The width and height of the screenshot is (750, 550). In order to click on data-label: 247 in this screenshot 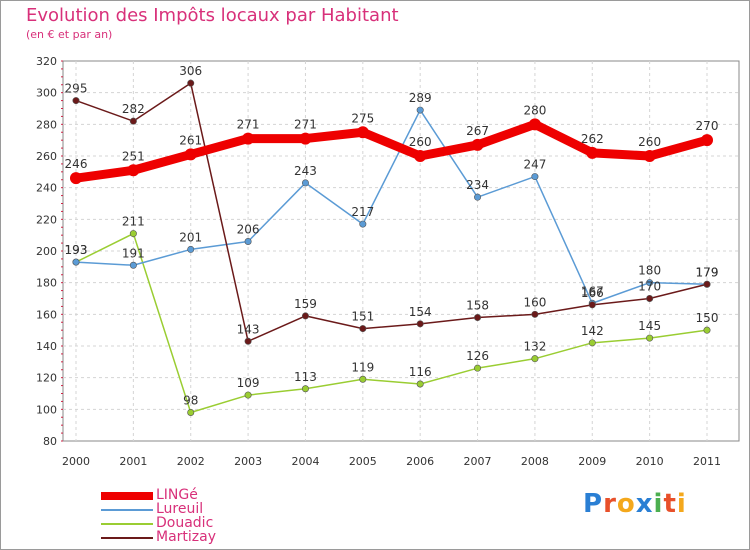, I will do `click(534, 165)`.